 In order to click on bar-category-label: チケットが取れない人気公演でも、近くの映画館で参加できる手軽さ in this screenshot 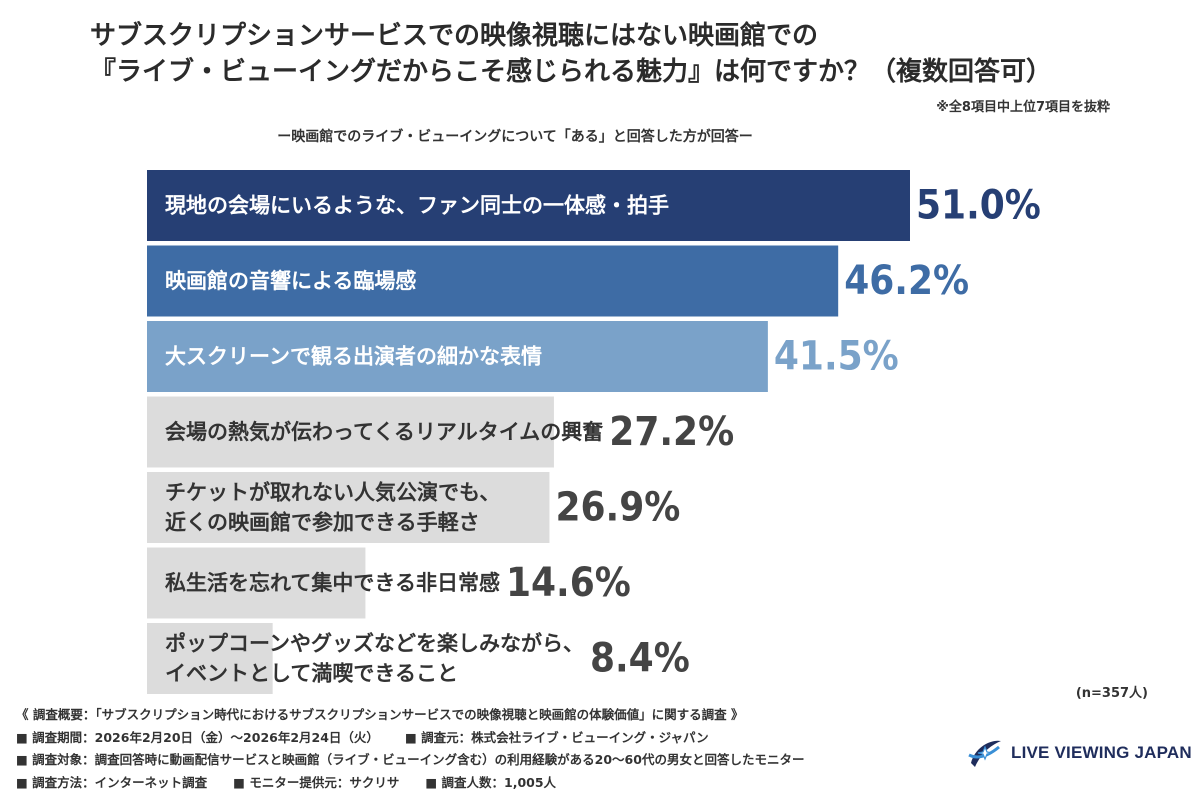, I will do `click(332, 508)`.